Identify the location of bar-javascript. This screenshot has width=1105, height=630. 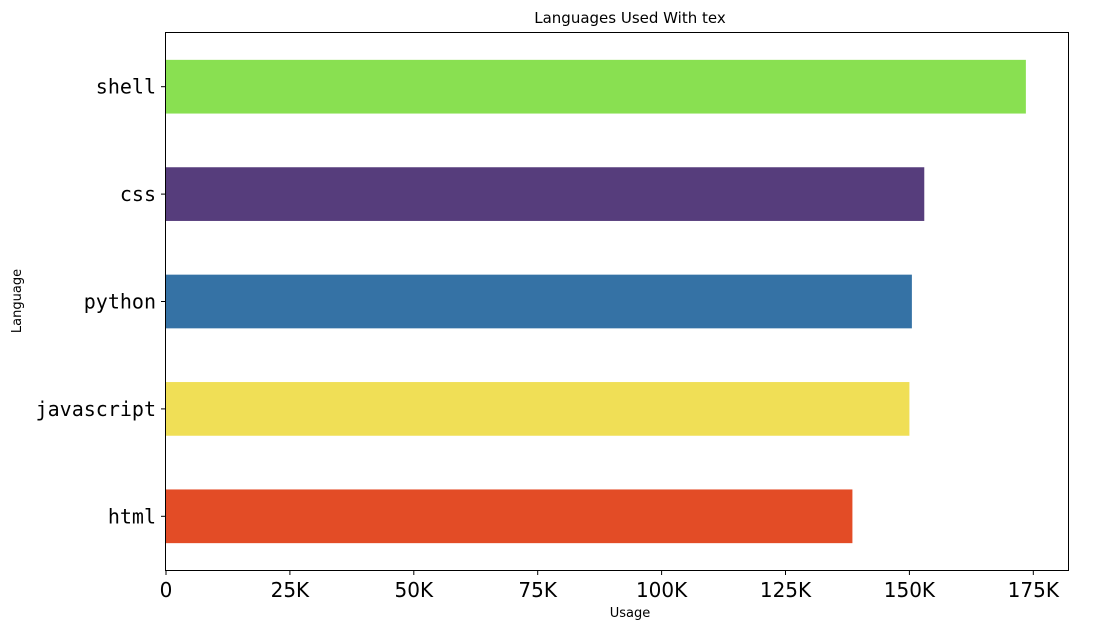
(538, 409).